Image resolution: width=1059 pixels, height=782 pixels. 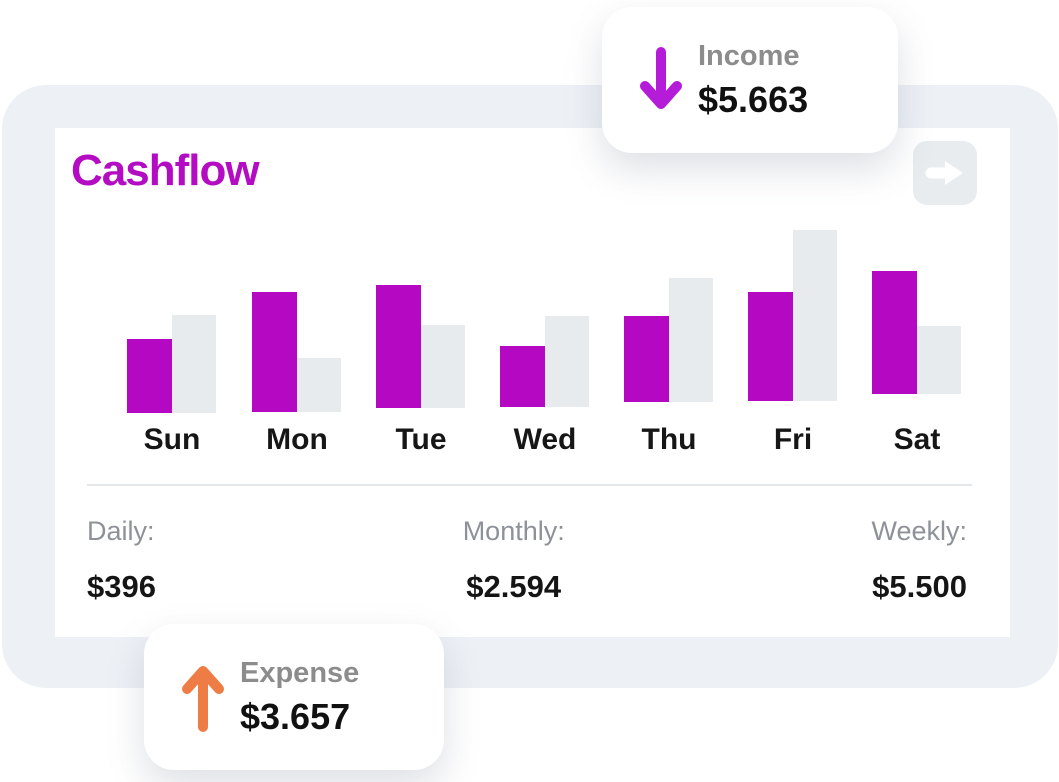 I want to click on expense-card: Expense $3.657, so click(x=294, y=697).